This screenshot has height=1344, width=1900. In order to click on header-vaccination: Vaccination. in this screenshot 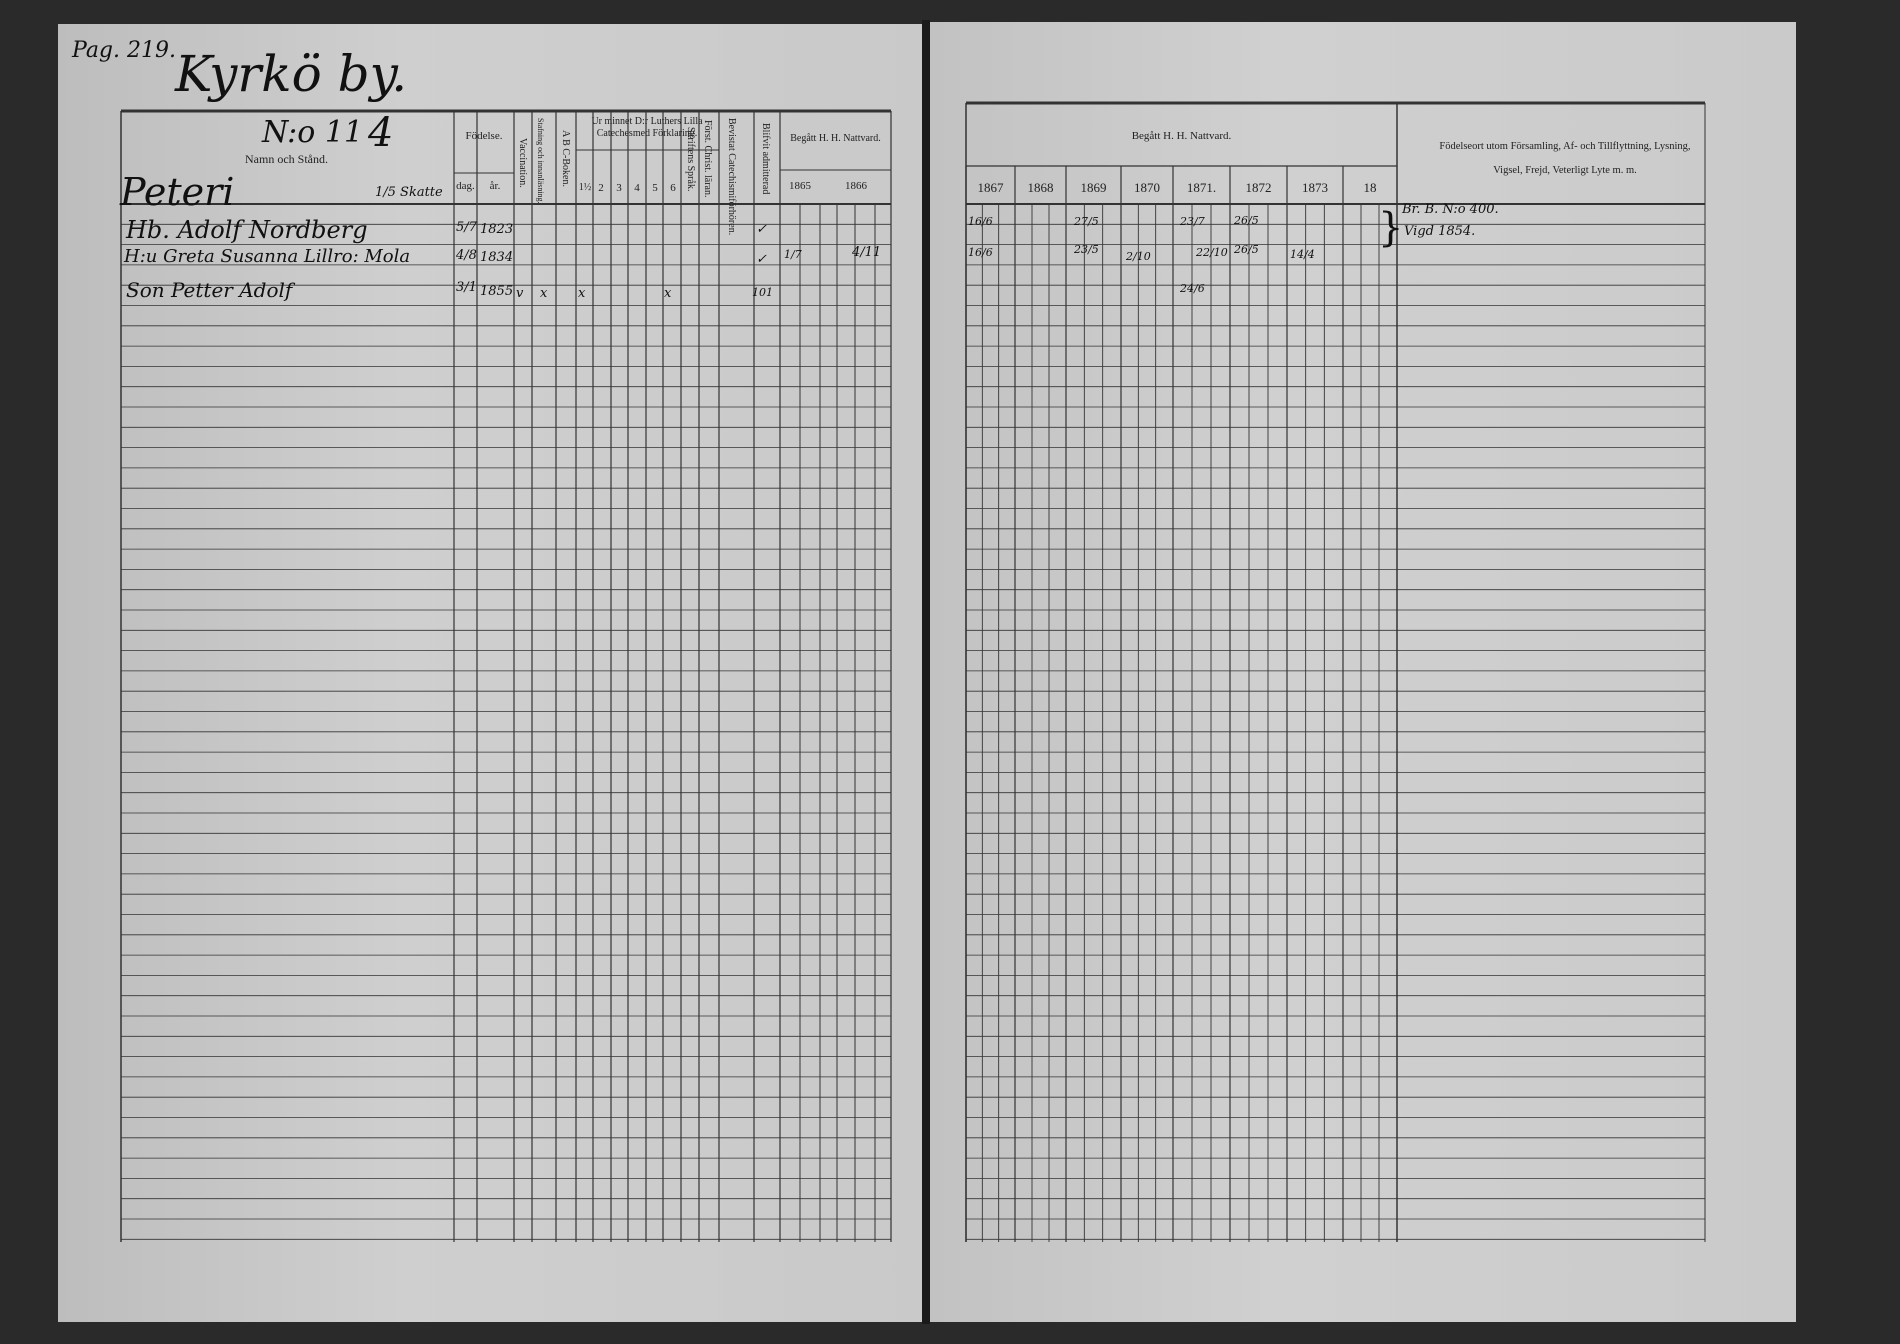, I will do `click(522, 162)`.